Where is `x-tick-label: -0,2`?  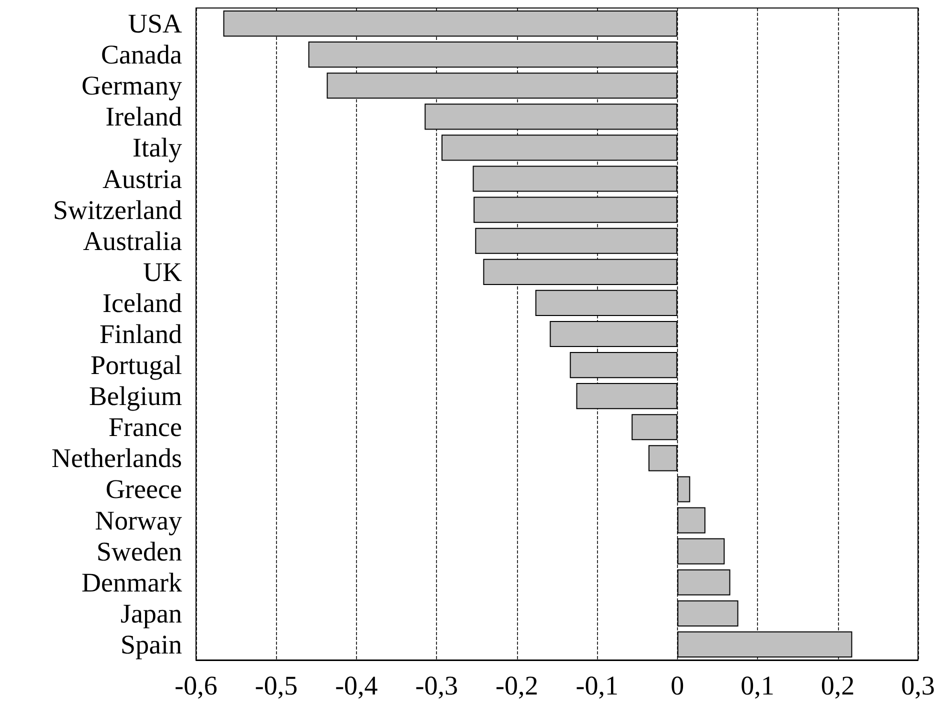
x-tick-label: -0,2 is located at coordinates (517, 685).